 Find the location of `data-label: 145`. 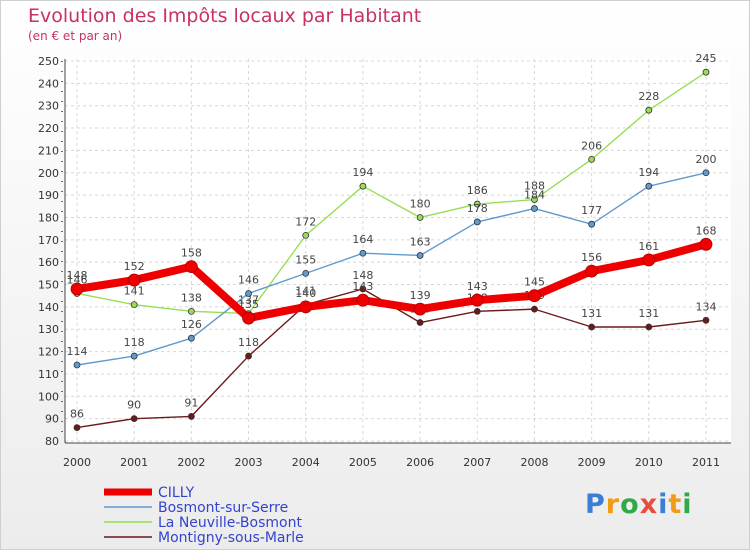

data-label: 145 is located at coordinates (534, 282).